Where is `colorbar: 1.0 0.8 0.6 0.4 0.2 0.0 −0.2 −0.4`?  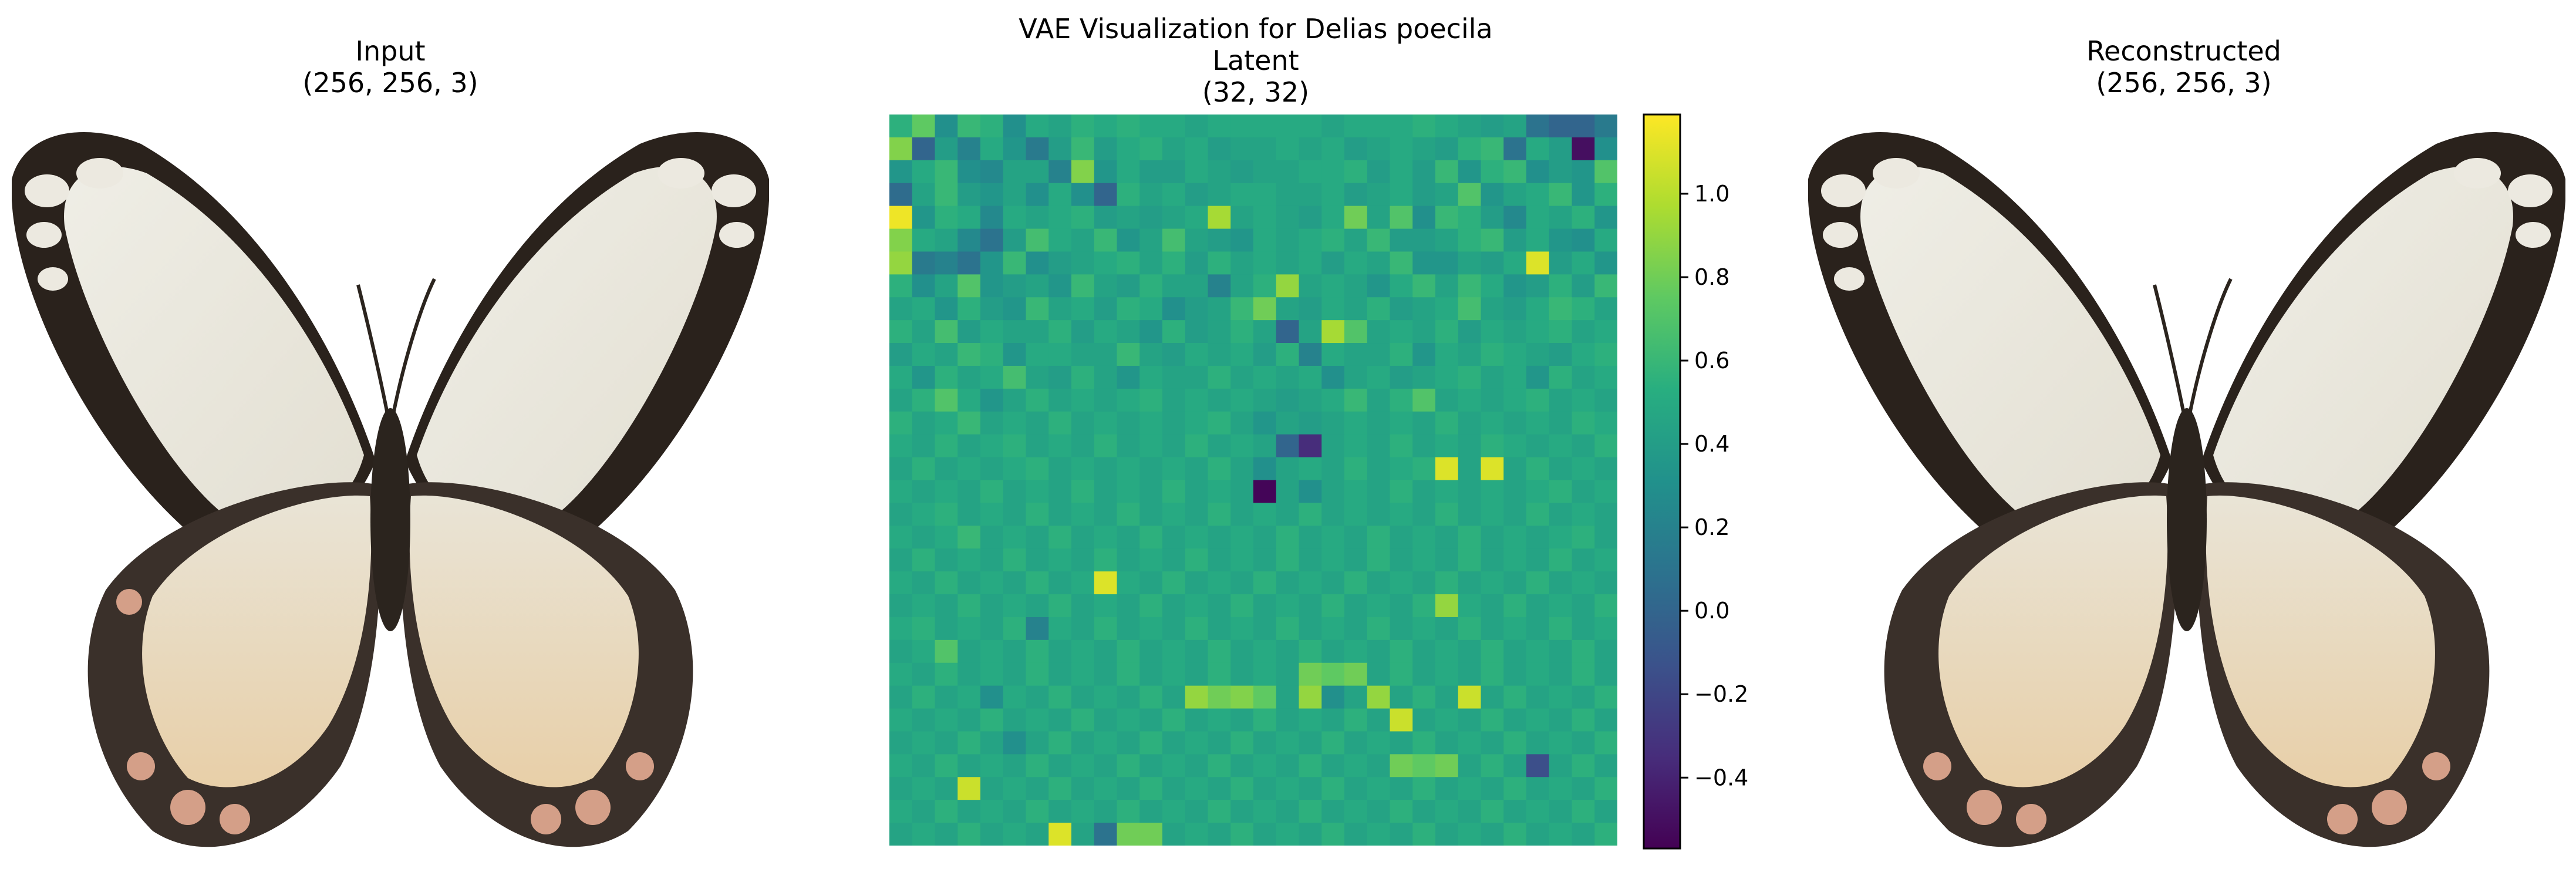
colorbar: 1.0 0.8 0.6 0.4 0.2 0.0 −0.2 −0.4 is located at coordinates (1695, 482).